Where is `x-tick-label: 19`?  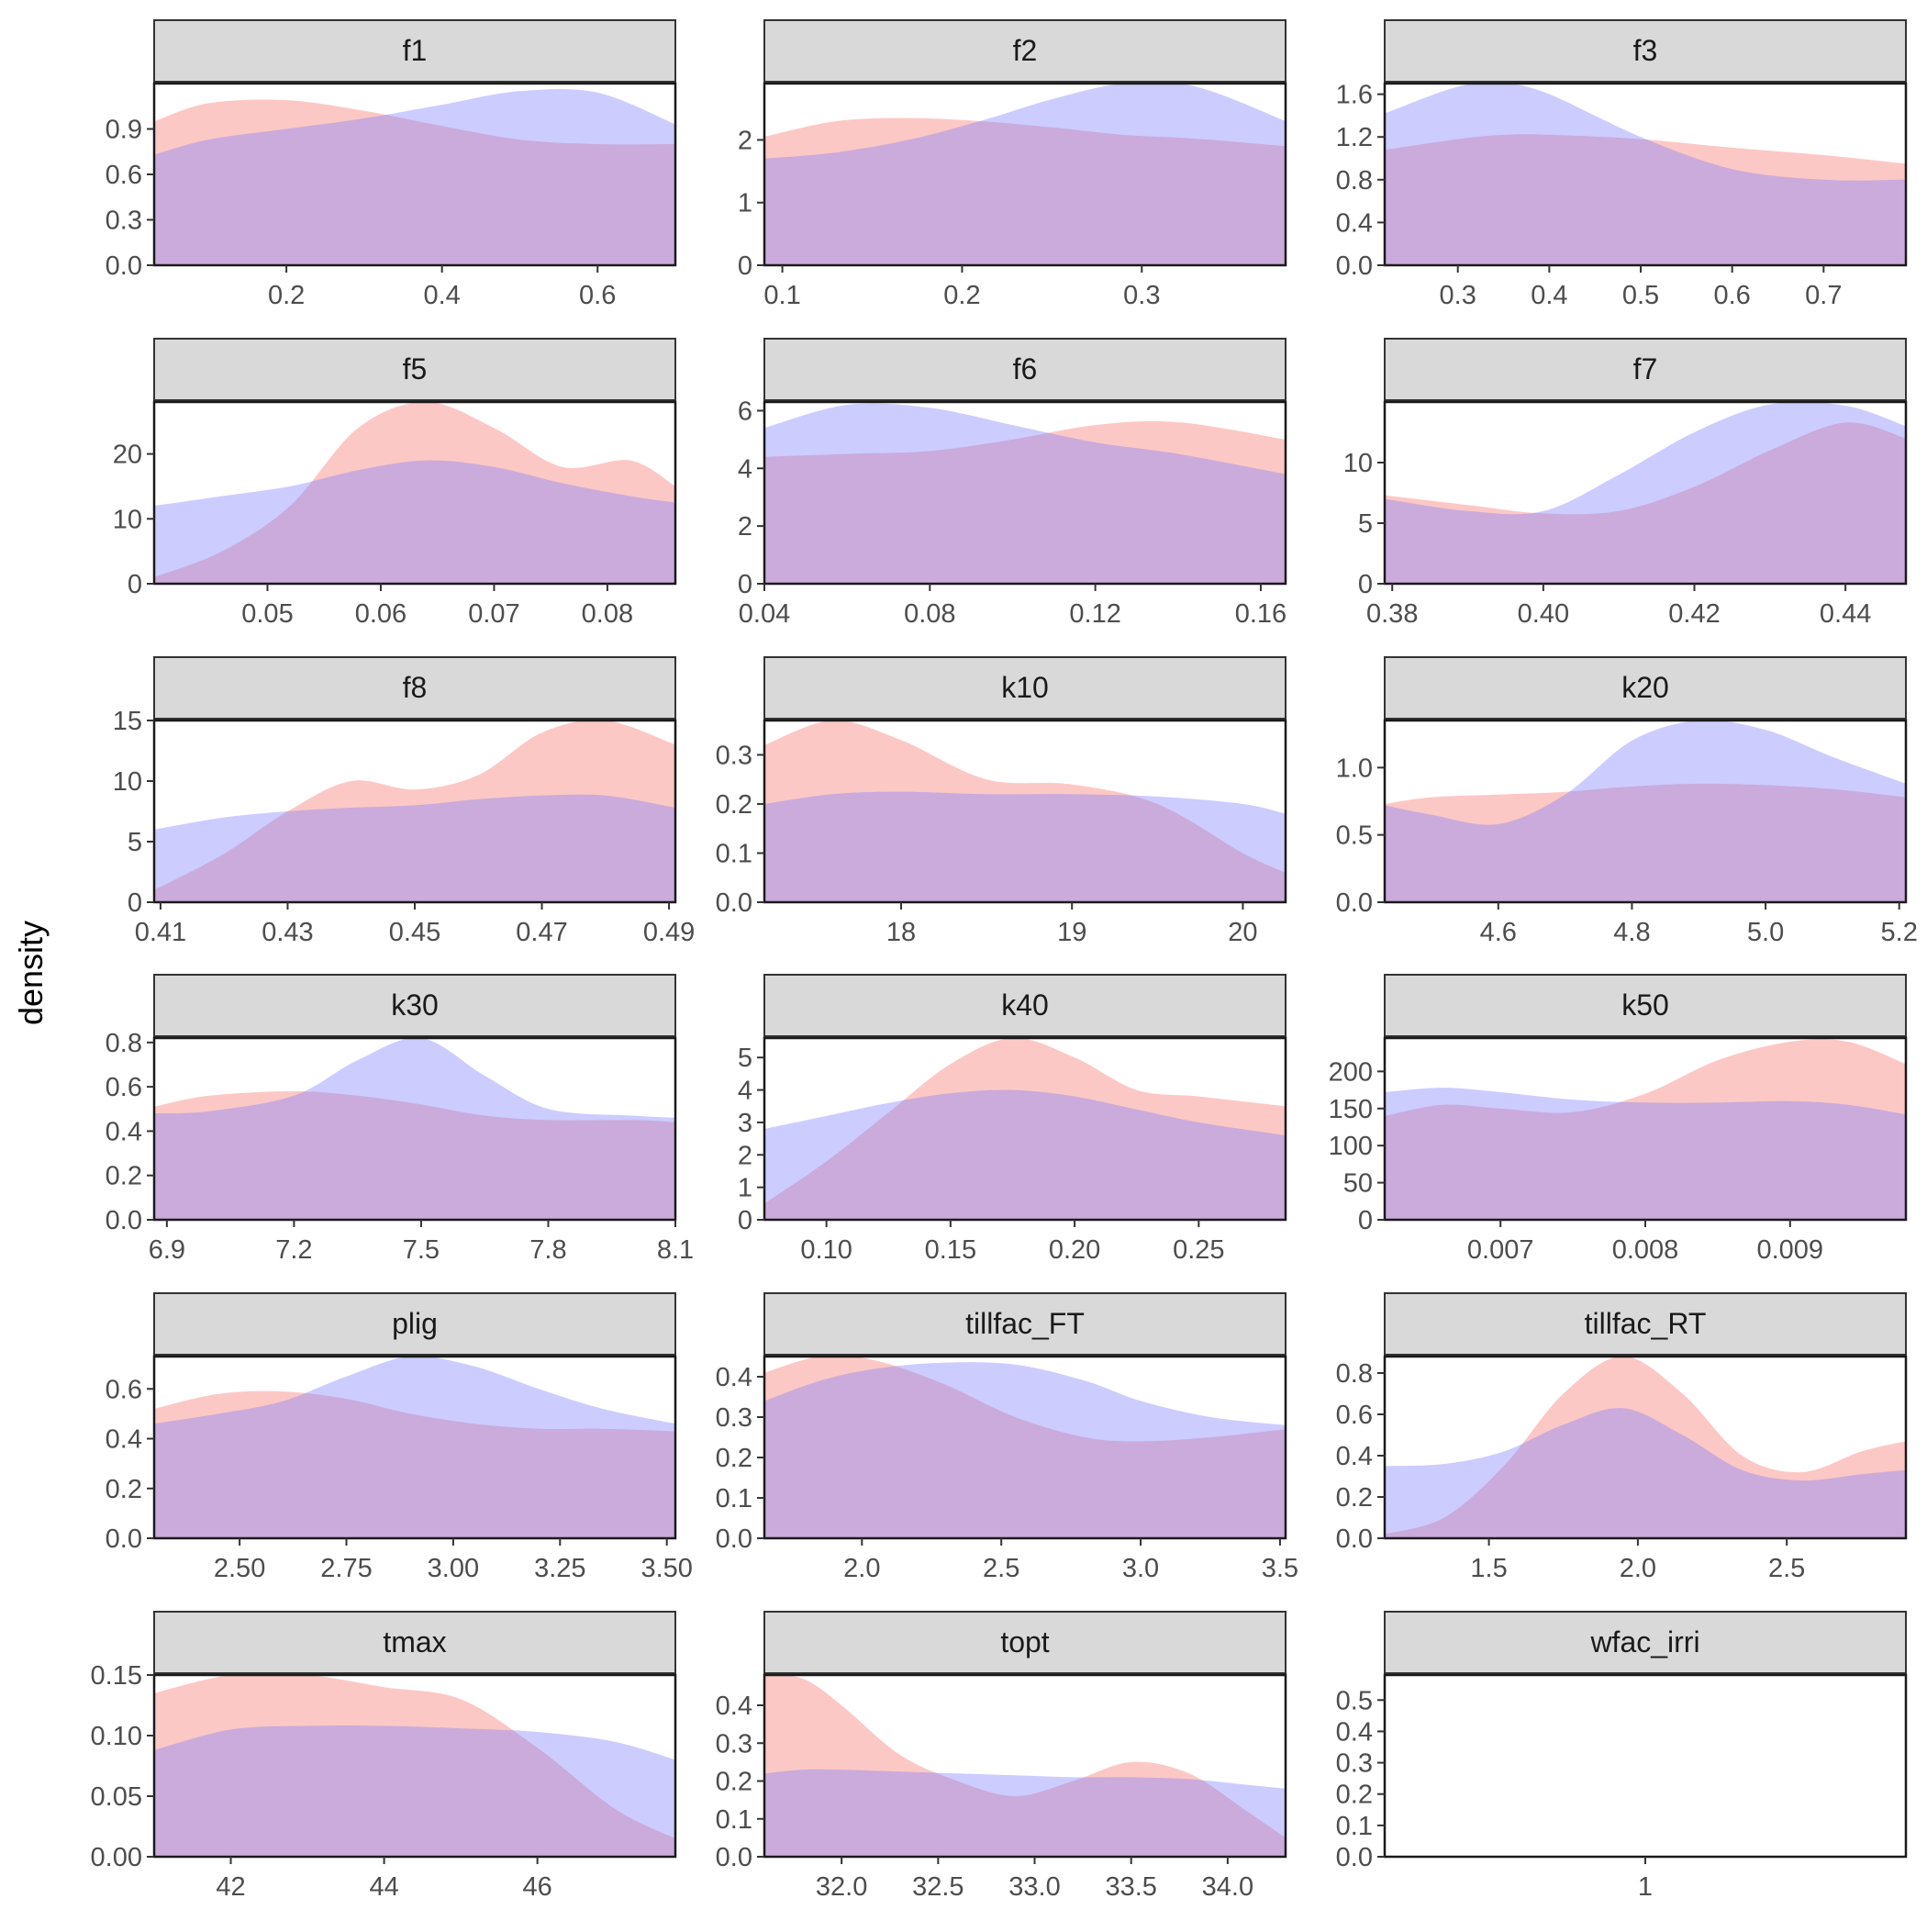
x-tick-label: 19 is located at coordinates (1071, 932).